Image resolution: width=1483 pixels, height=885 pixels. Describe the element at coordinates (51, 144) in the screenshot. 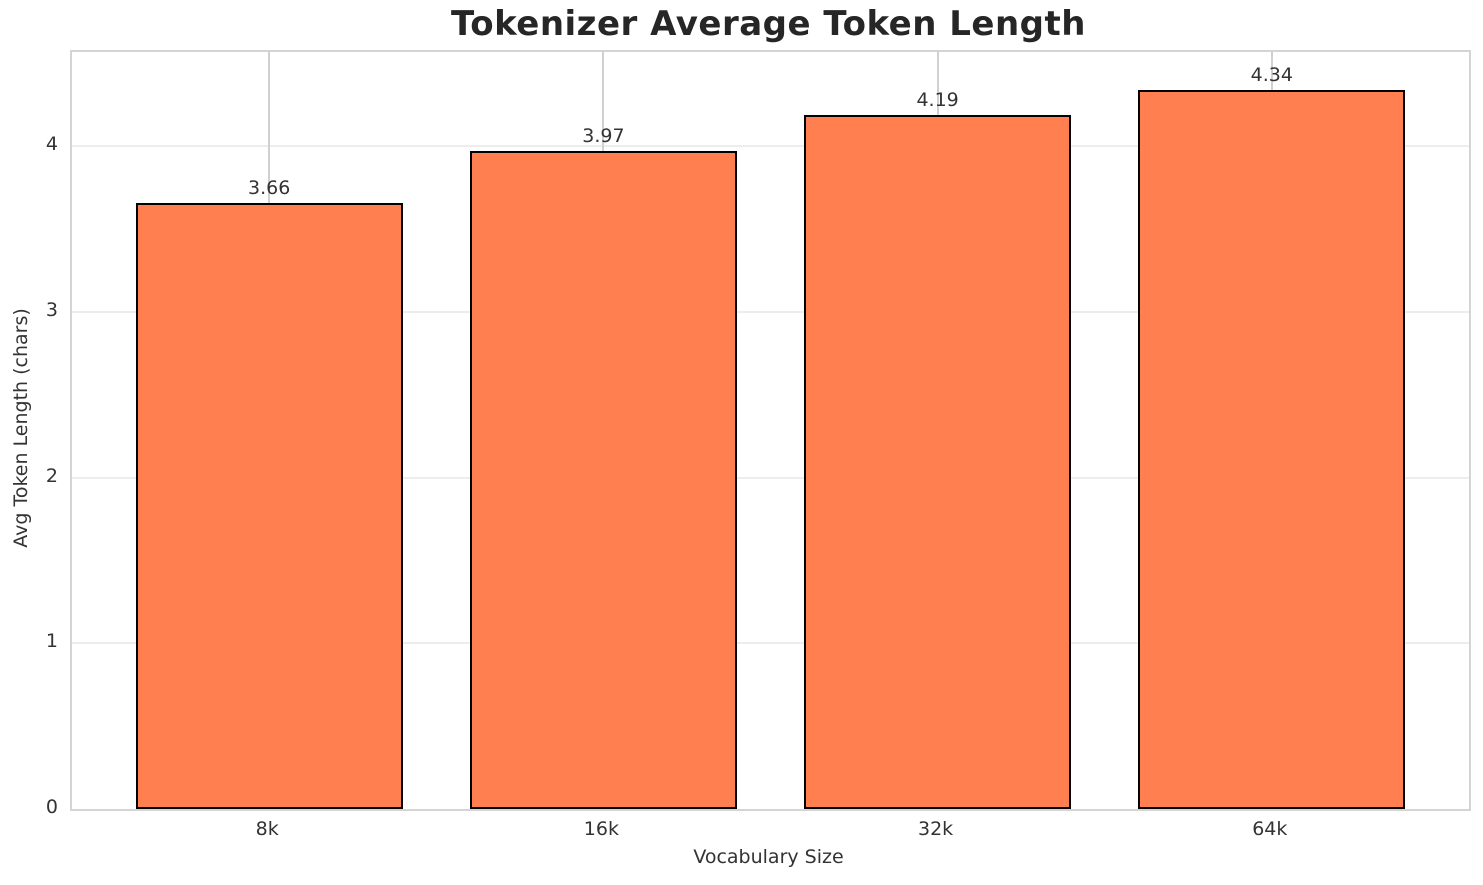

I see `y-tick-label: 4` at that location.